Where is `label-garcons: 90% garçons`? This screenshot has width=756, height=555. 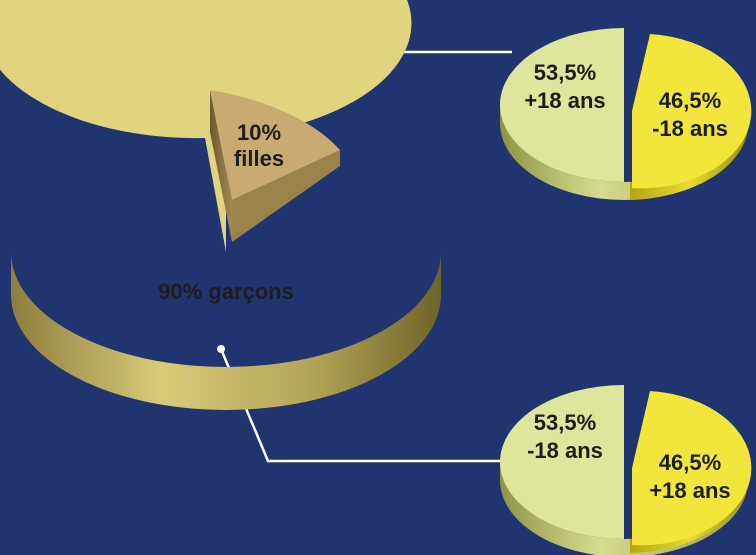 label-garcons: 90% garçons is located at coordinates (226, 291).